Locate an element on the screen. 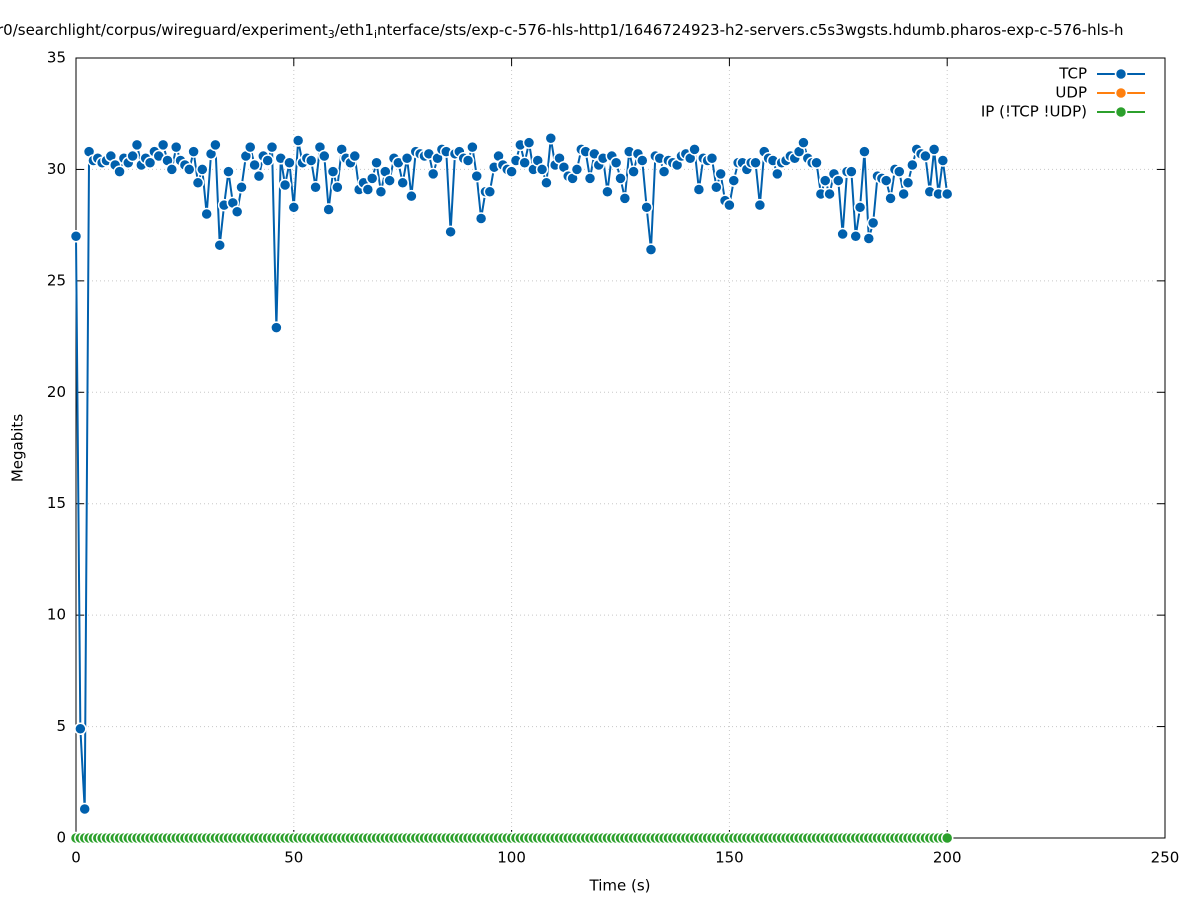 The image size is (1197, 900). title-part: i is located at coordinates (375, 34).